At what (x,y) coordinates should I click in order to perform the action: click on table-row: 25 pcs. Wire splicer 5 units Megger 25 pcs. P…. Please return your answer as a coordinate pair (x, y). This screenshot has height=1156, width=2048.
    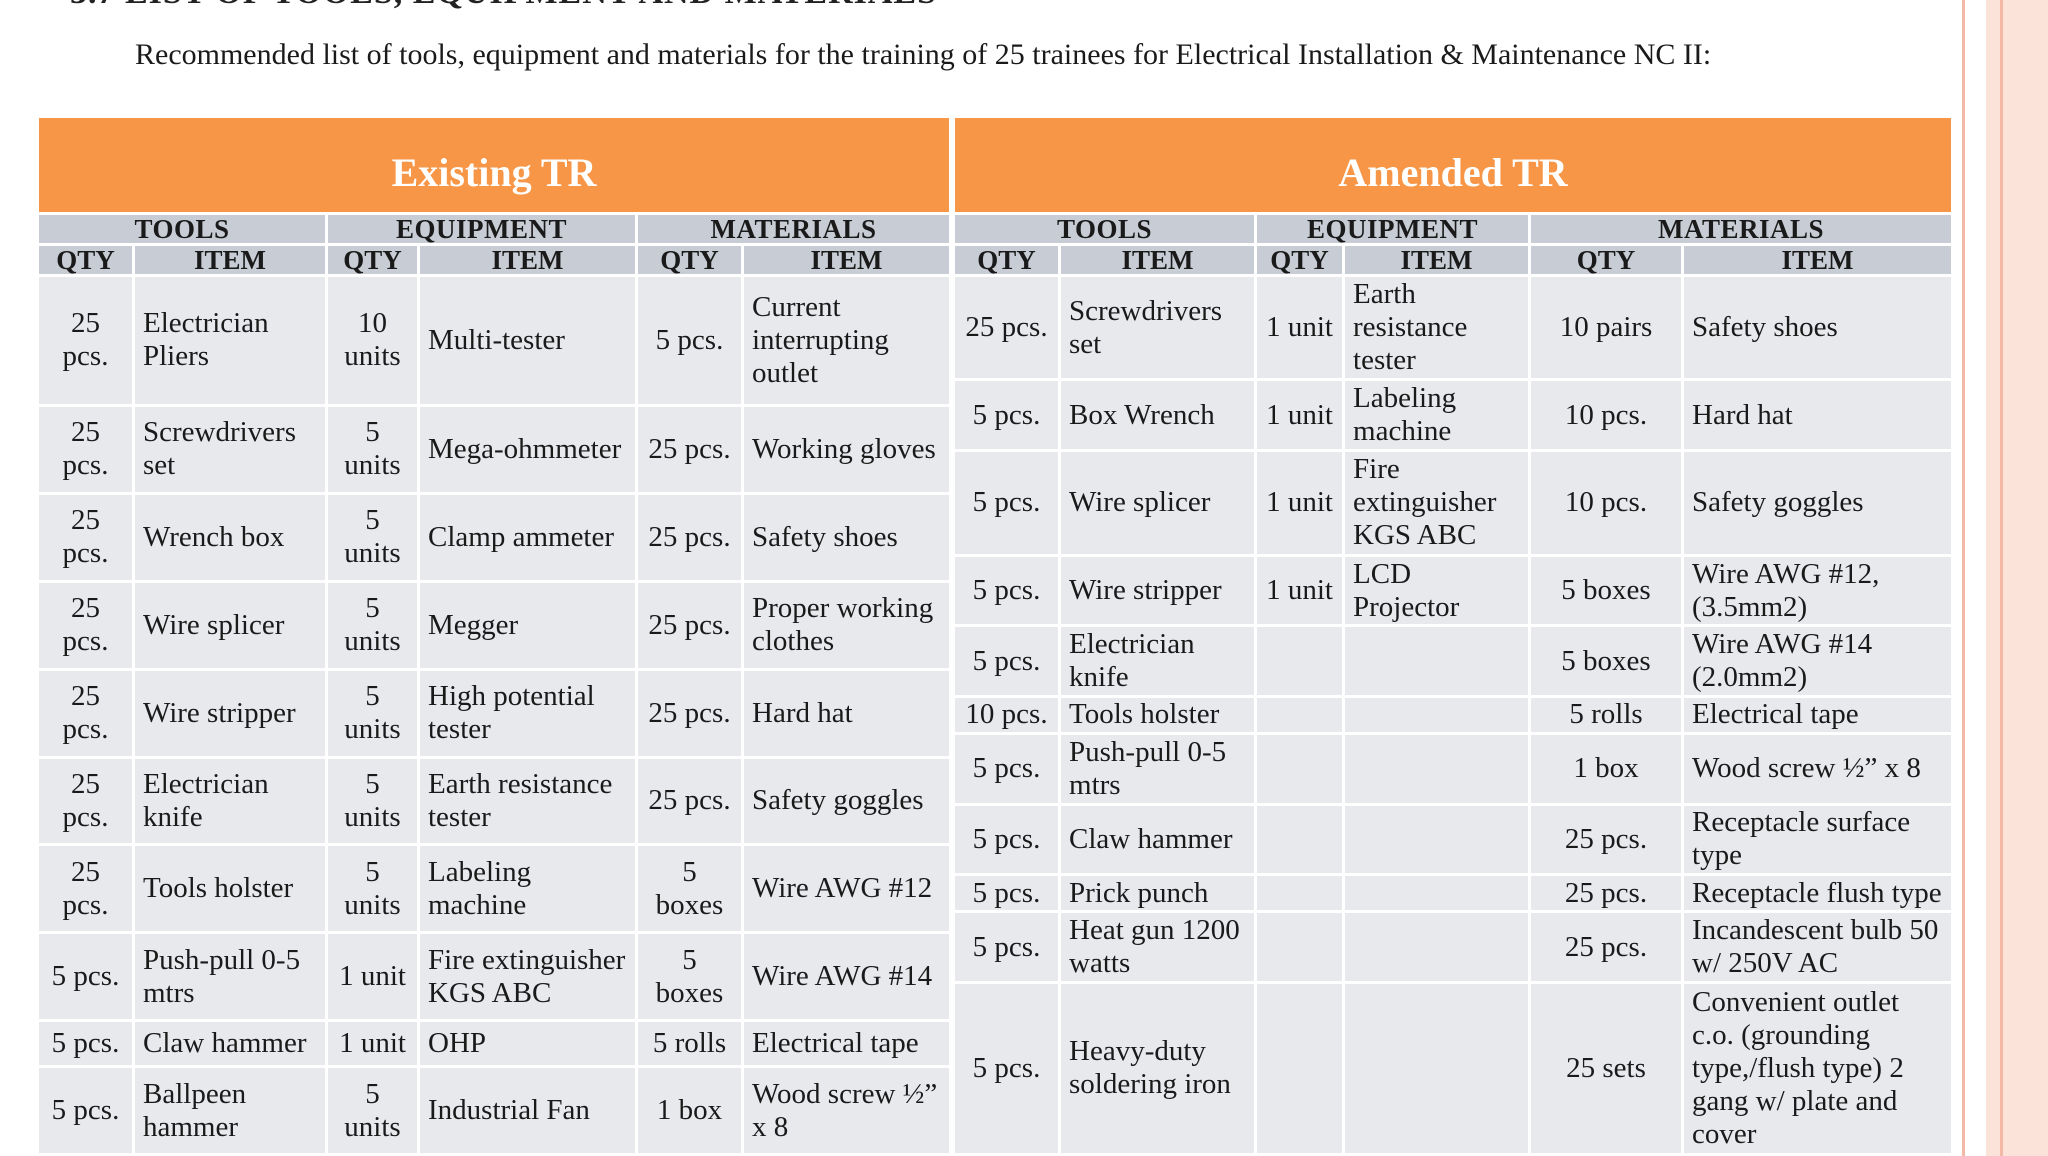
    Looking at the image, I should click on (494, 625).